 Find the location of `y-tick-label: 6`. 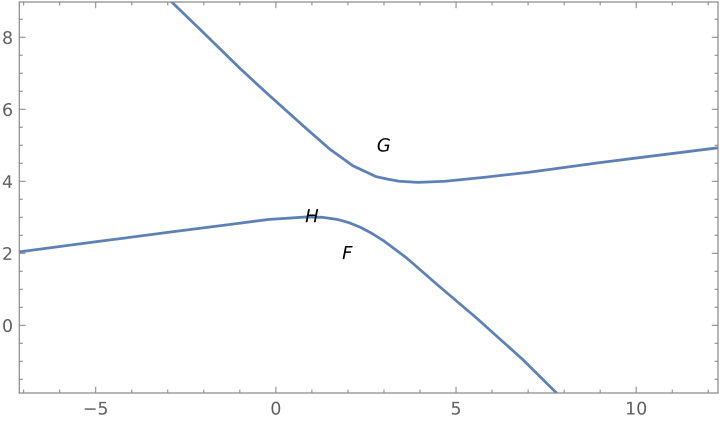

y-tick-label: 6 is located at coordinates (7, 109).